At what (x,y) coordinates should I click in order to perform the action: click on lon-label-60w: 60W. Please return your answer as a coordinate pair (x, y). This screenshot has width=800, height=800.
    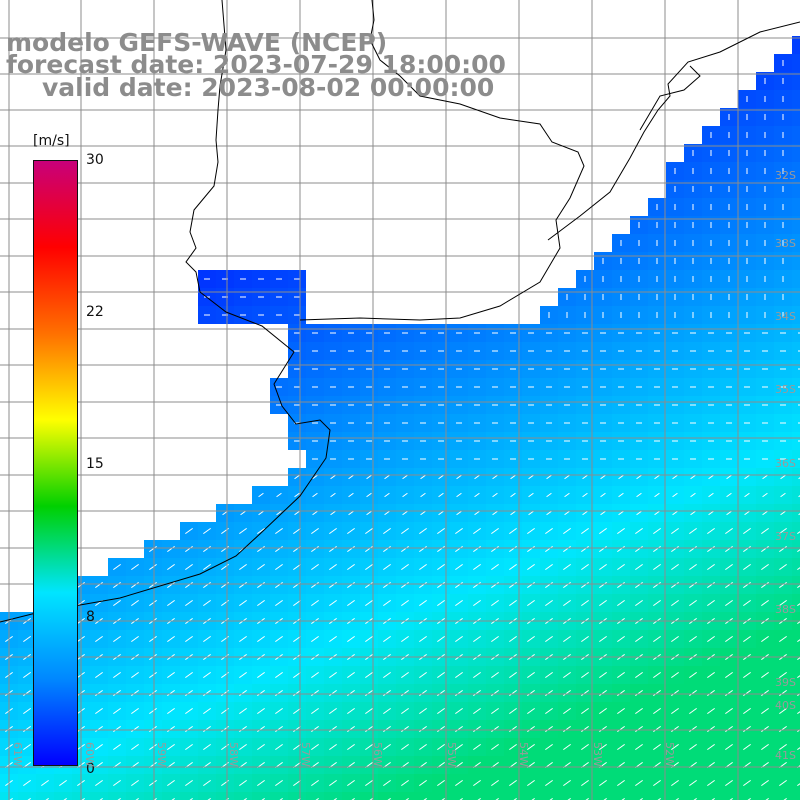
    Looking at the image, I should click on (89, 754).